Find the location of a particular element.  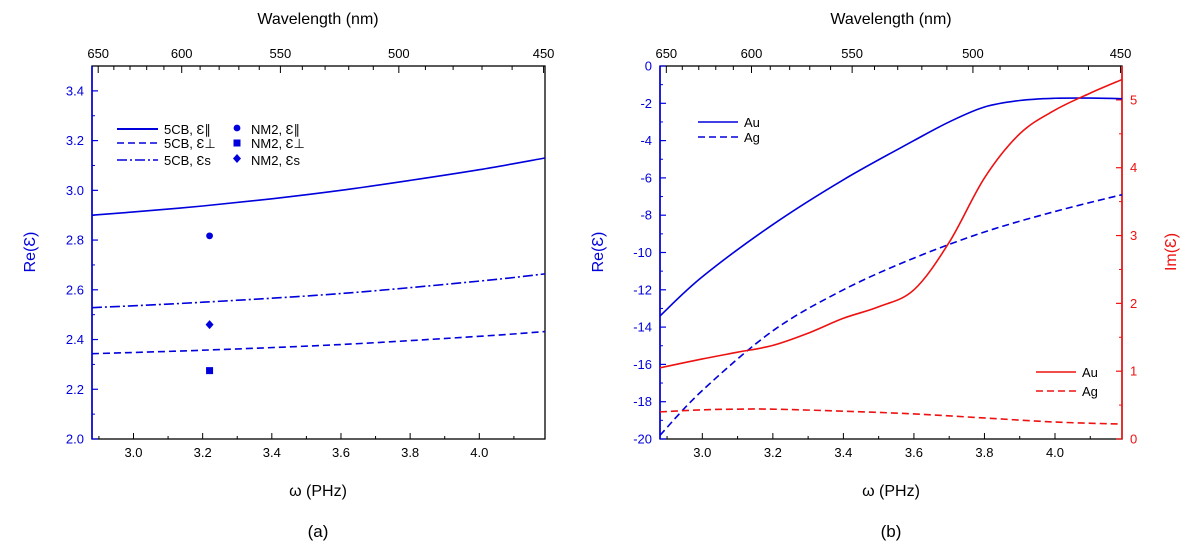

y-tick-label: -12 is located at coordinates (642, 289).